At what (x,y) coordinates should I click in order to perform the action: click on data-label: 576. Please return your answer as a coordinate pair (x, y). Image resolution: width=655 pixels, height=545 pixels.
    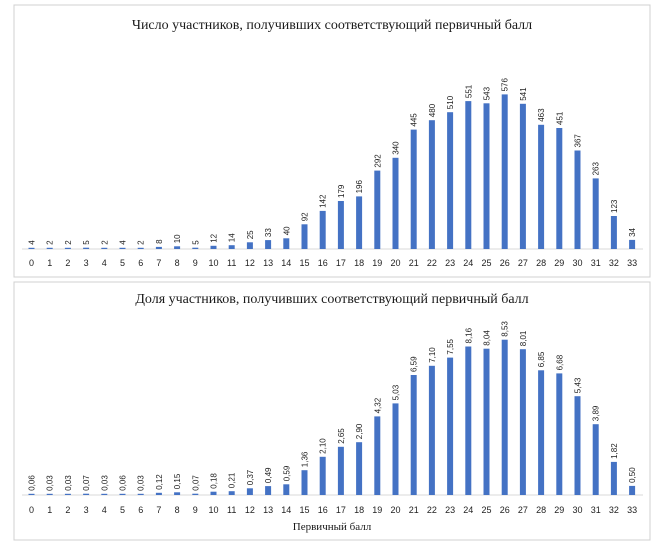
    Looking at the image, I should click on (505, 85).